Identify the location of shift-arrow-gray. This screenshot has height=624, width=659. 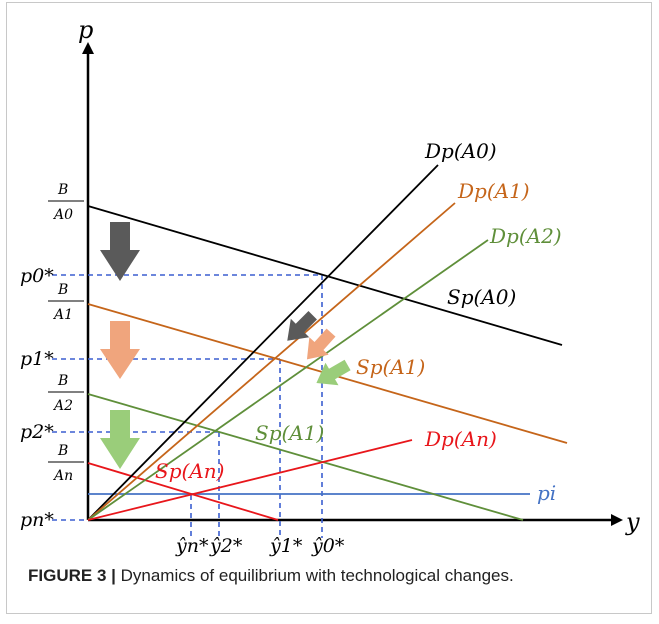
(120, 251).